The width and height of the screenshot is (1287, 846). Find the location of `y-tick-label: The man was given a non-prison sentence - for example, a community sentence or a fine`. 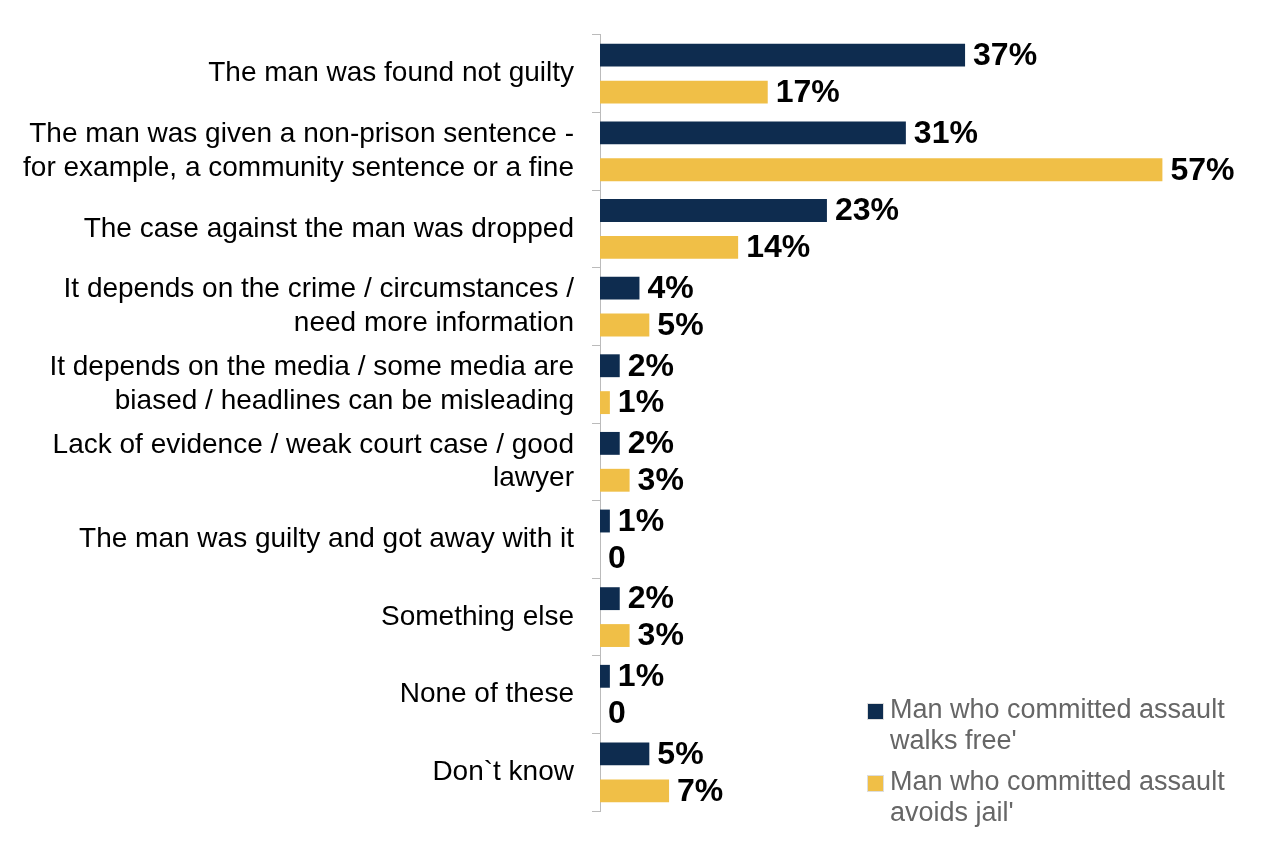

y-tick-label: The man was given a non-prison sentence - for example, a community sentence or a fine is located at coordinates (298, 149).